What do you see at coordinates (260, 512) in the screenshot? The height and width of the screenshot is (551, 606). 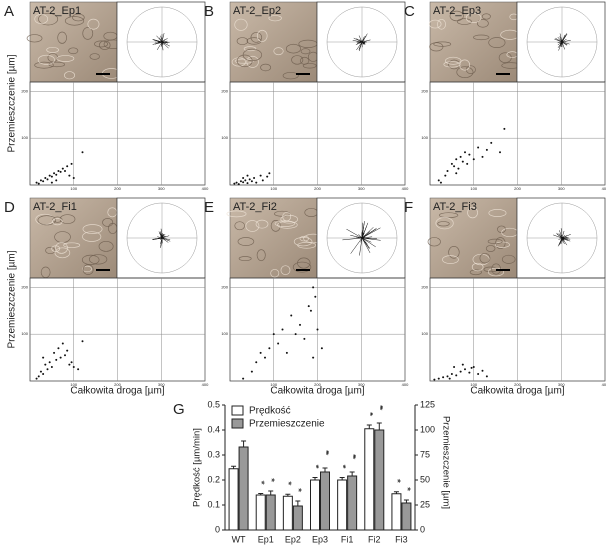 I see `bar` at bounding box center [260, 512].